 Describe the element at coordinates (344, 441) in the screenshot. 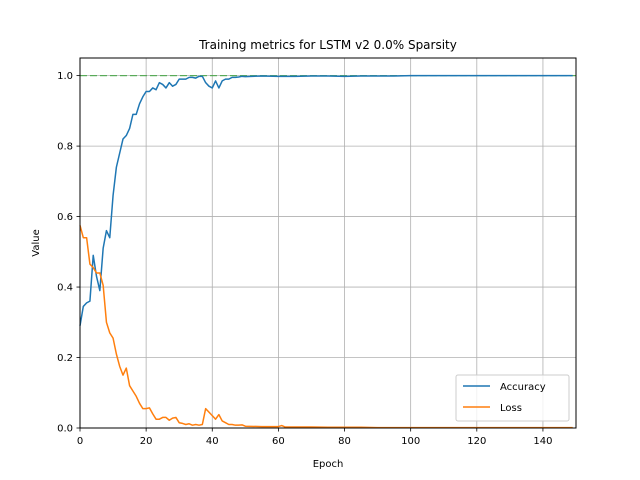

I see `x-tick-label: 80` at that location.